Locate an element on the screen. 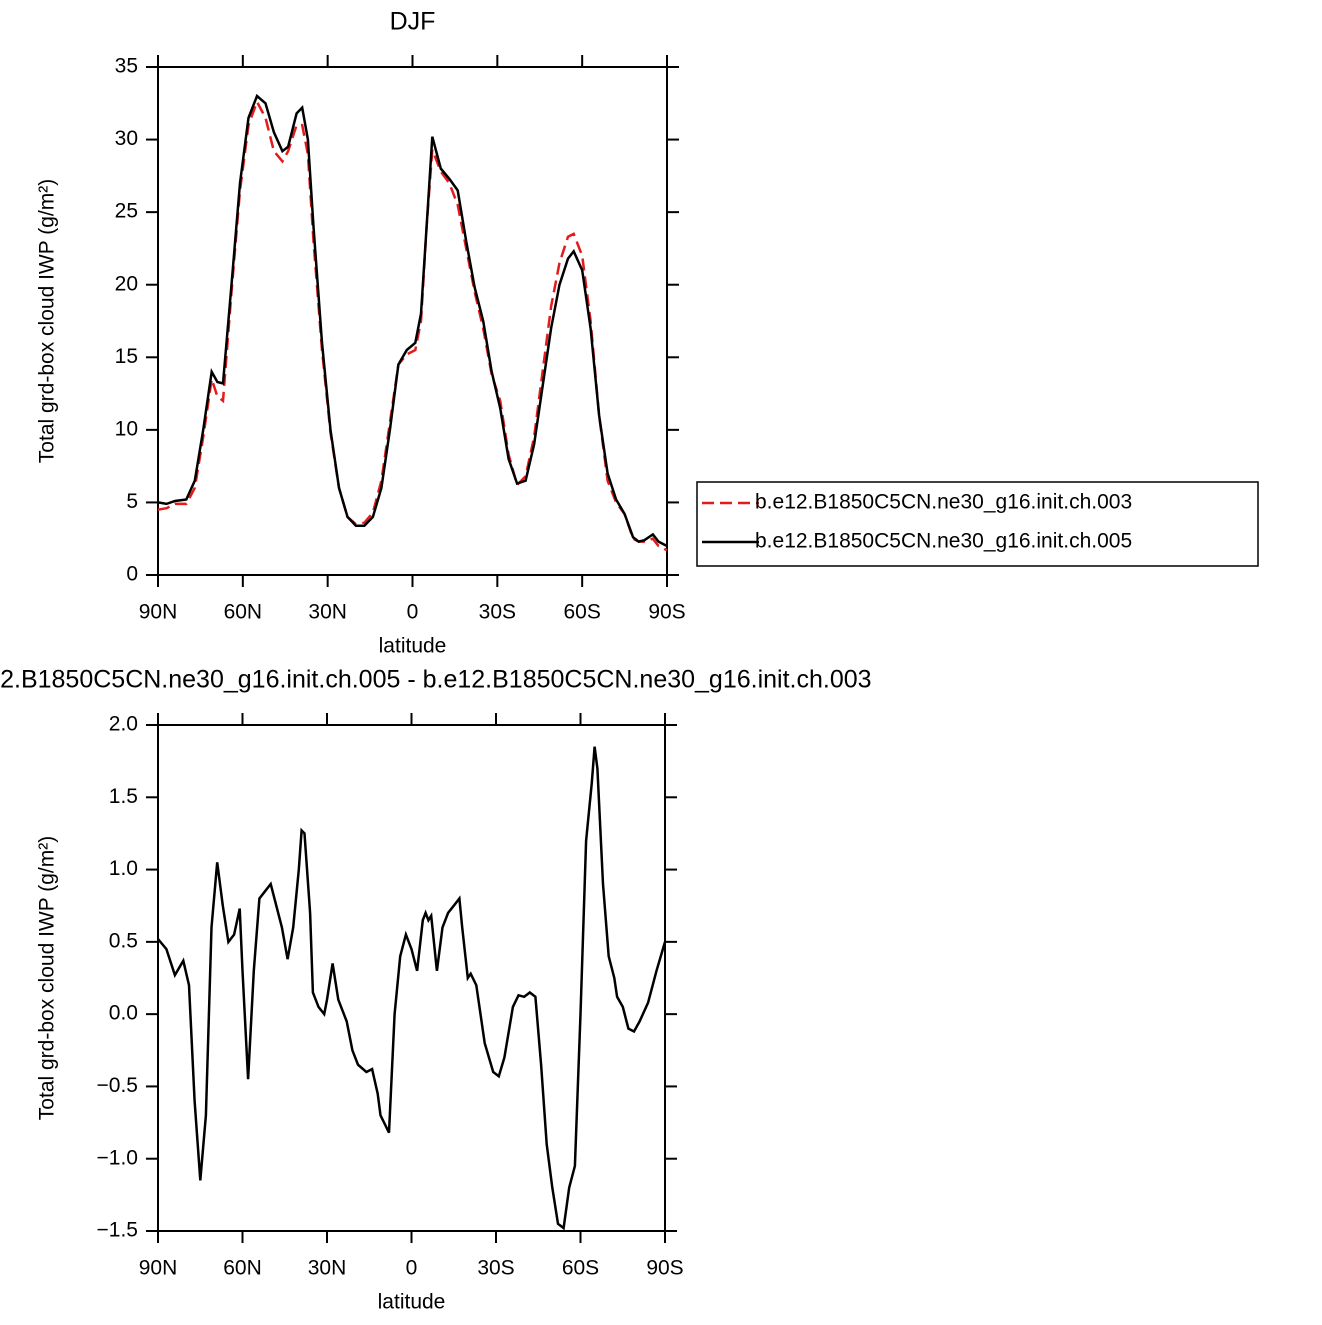 Image resolution: width=1322 pixels, height=1325 pixels. legend-box is located at coordinates (977, 524).